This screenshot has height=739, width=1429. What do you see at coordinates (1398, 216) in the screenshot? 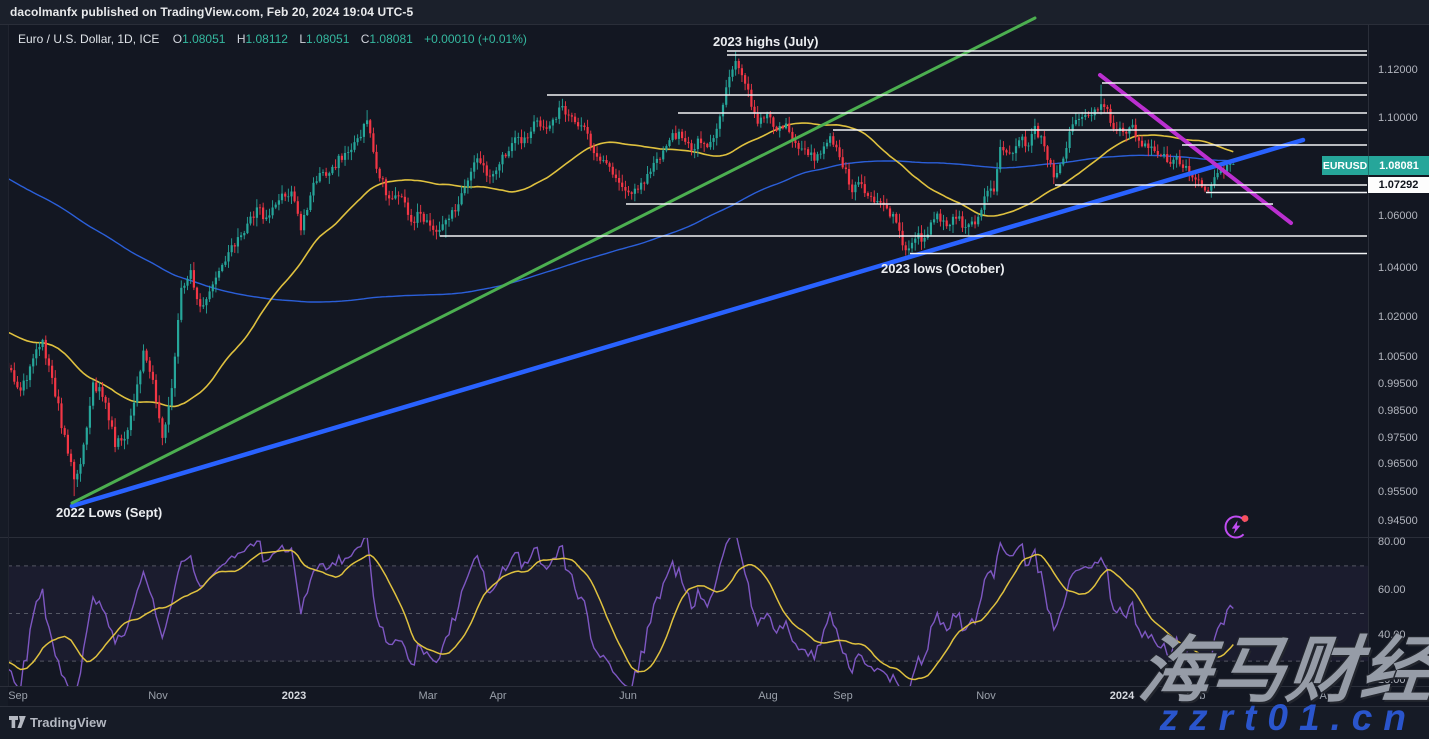
I see `price-axis-label: 1.06000` at bounding box center [1398, 216].